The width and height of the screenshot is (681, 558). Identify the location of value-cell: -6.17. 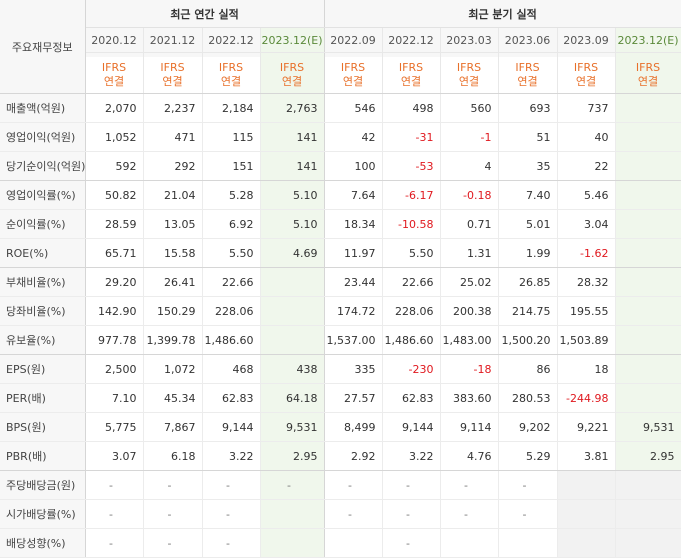
(411, 195).